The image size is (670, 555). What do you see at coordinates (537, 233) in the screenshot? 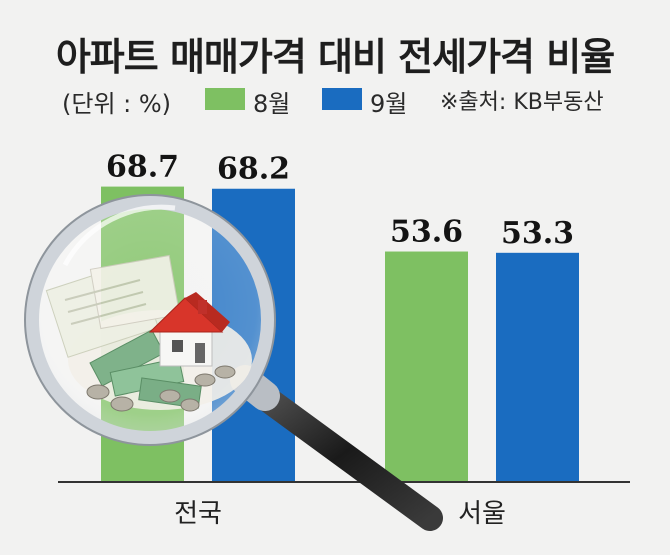
I see `data-label-1-1: 53.3` at bounding box center [537, 233].